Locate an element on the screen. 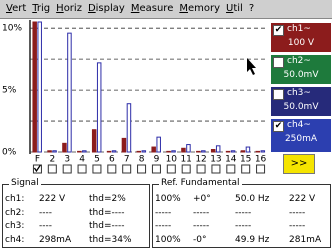 This screenshot has height=249, width=332. channel-button: ✔ ch4~ 250mA is located at coordinates (301, 135).